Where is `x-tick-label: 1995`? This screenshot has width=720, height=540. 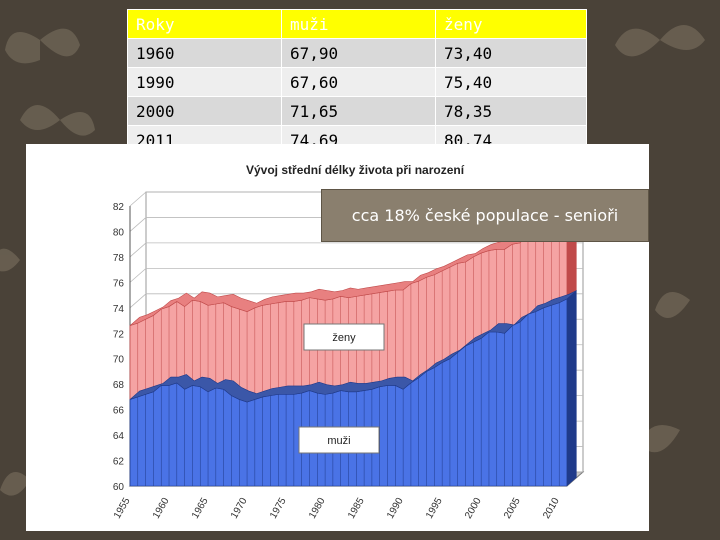
x-tick-label: 1995 is located at coordinates (434, 508).